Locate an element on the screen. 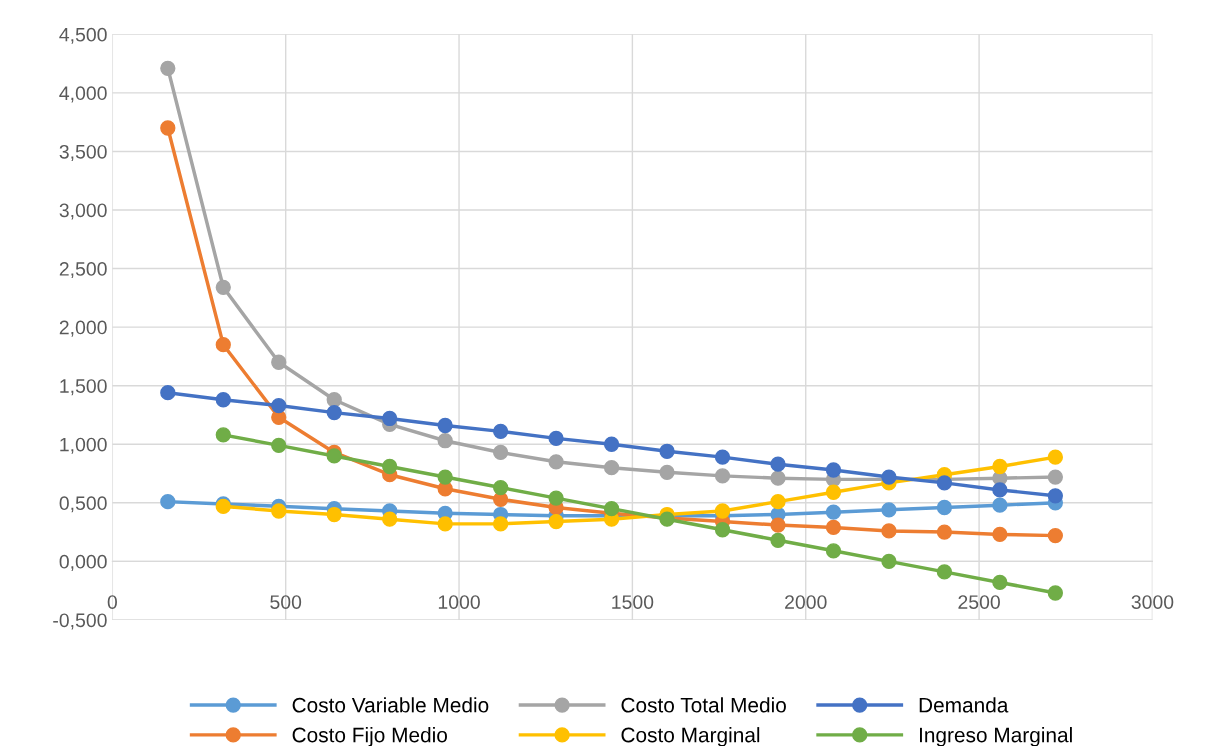 Image resolution: width=1208 pixels, height=746 pixels. x-tick-label: 0 is located at coordinates (112, 602).